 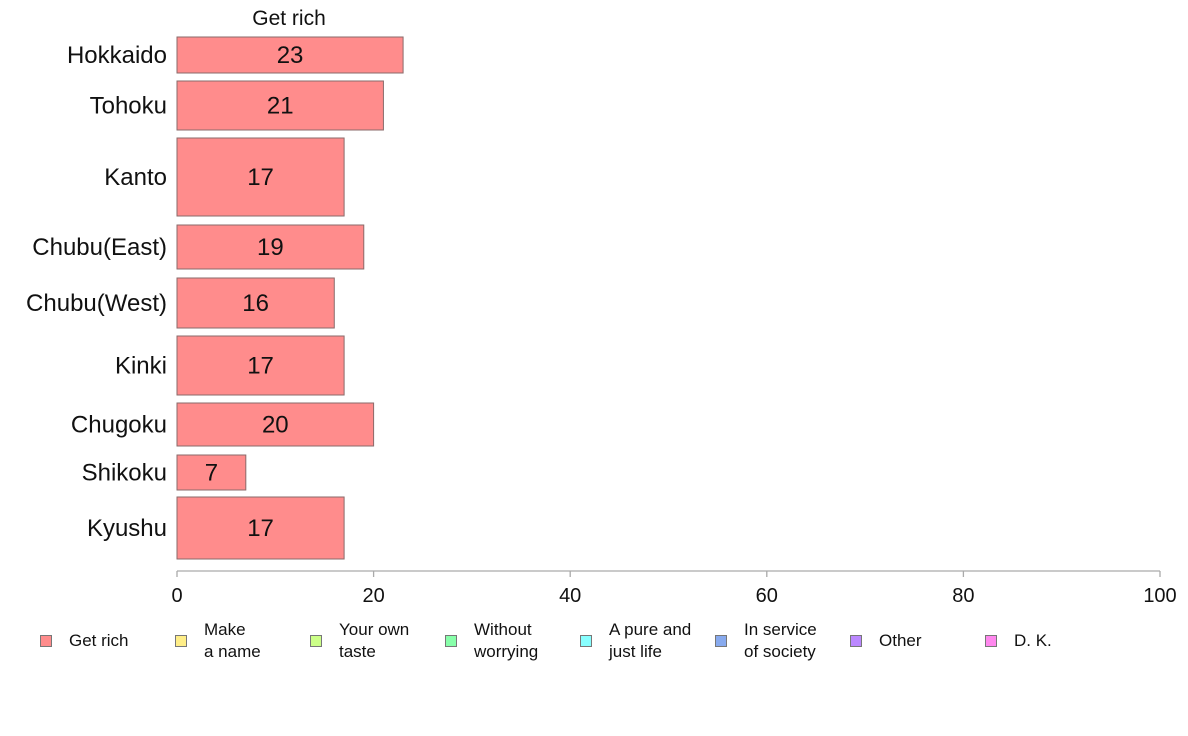 What do you see at coordinates (1033, 640) in the screenshot?
I see `legend-label: D. K.` at bounding box center [1033, 640].